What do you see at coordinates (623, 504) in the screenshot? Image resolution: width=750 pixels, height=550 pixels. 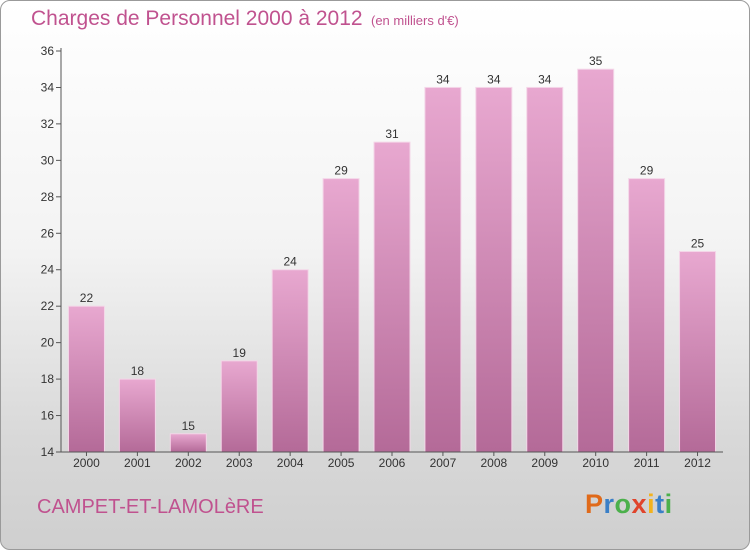 I see `logo-letter: o` at bounding box center [623, 504].